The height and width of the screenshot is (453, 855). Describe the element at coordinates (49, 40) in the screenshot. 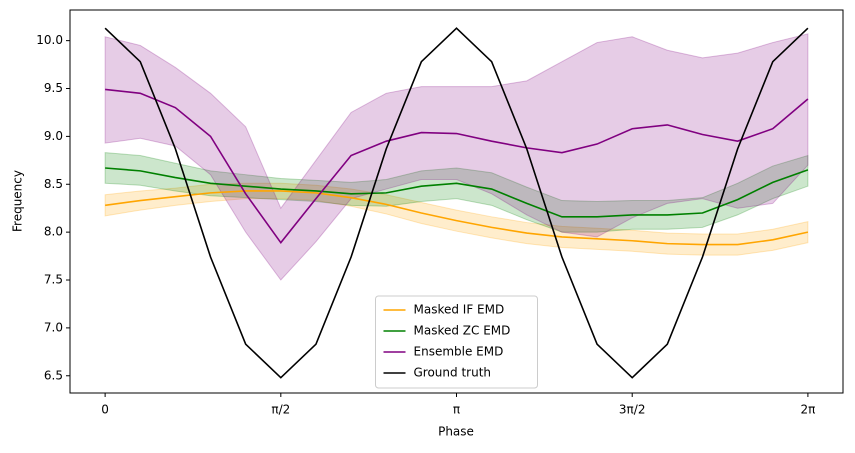

I see `y-tick-label: 10.0` at that location.